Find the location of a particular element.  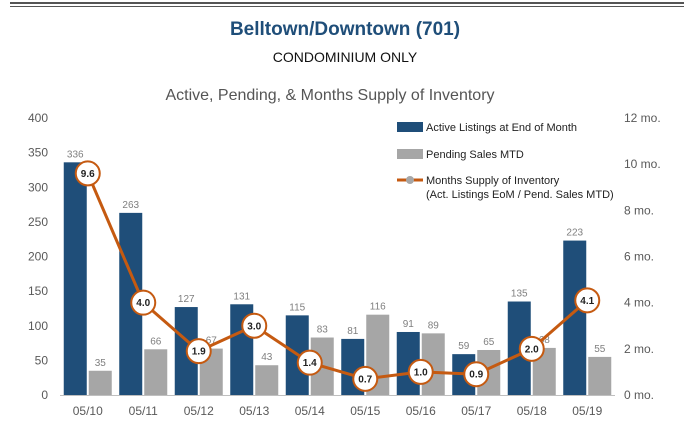

months-supply-label: 0.9 is located at coordinates (476, 375).